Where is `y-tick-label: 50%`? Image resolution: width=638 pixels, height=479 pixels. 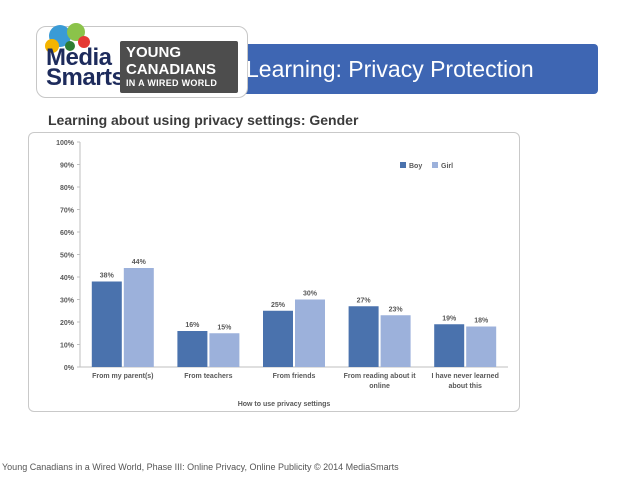
y-tick-label: 50% is located at coordinates (67, 256).